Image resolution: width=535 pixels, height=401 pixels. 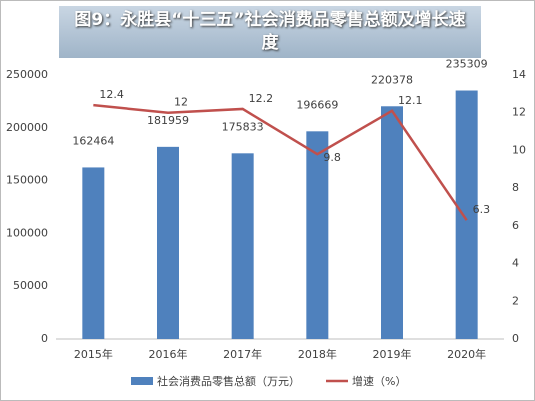 What do you see at coordinates (30, 285) in the screenshot?
I see `y-tick-label: 50000` at bounding box center [30, 285].